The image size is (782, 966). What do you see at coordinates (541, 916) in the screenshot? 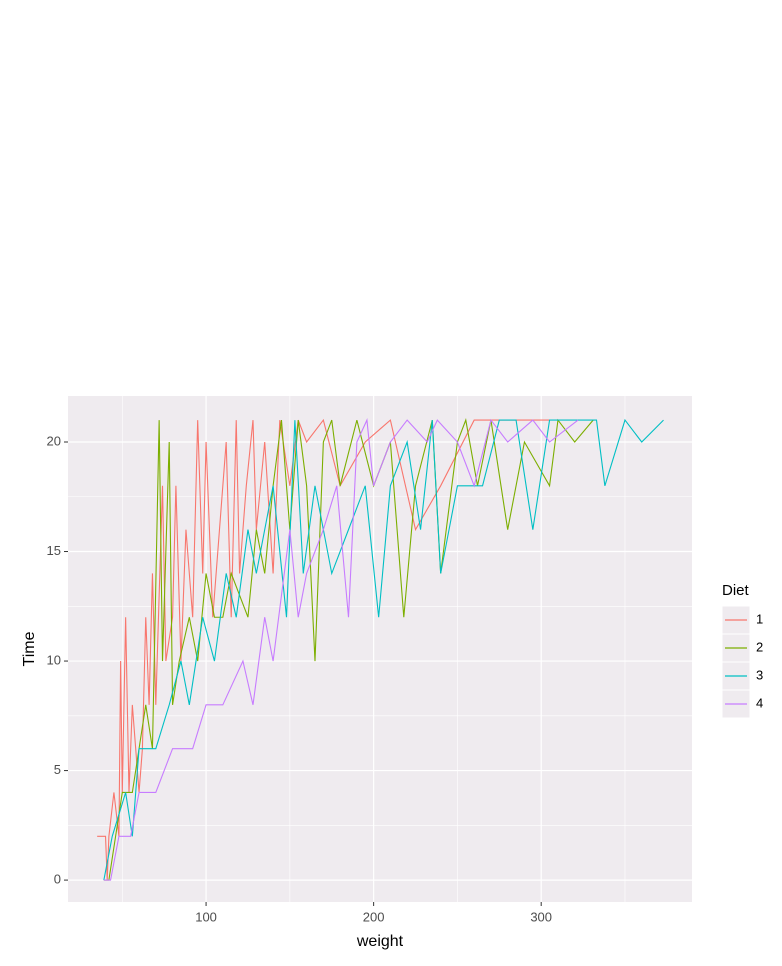
I see `x-tick-label: 300` at bounding box center [541, 916].